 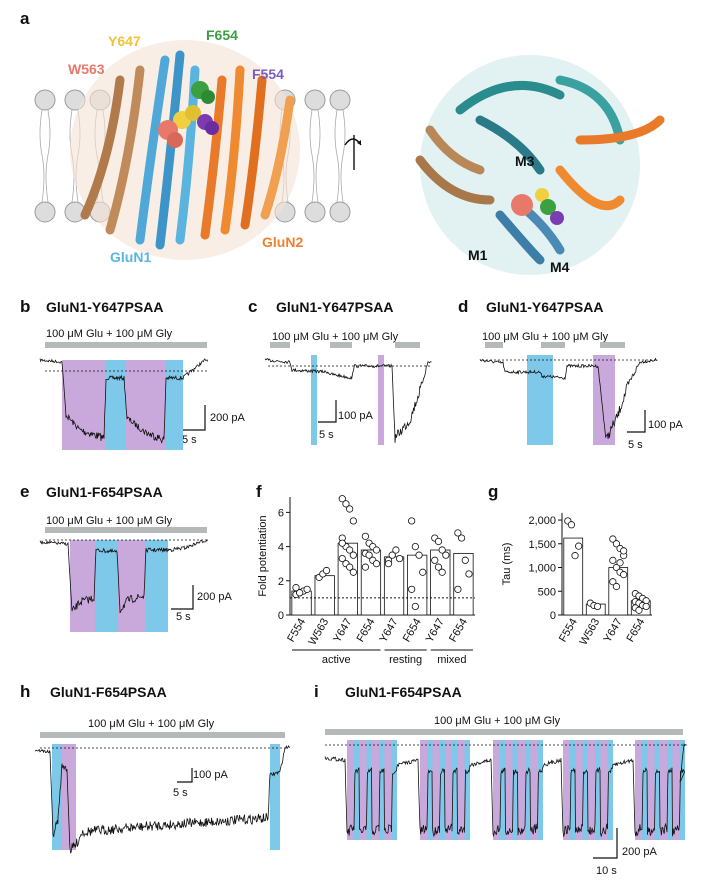 What do you see at coordinates (268, 74) in the screenshot?
I see `residue-label: F554` at bounding box center [268, 74].